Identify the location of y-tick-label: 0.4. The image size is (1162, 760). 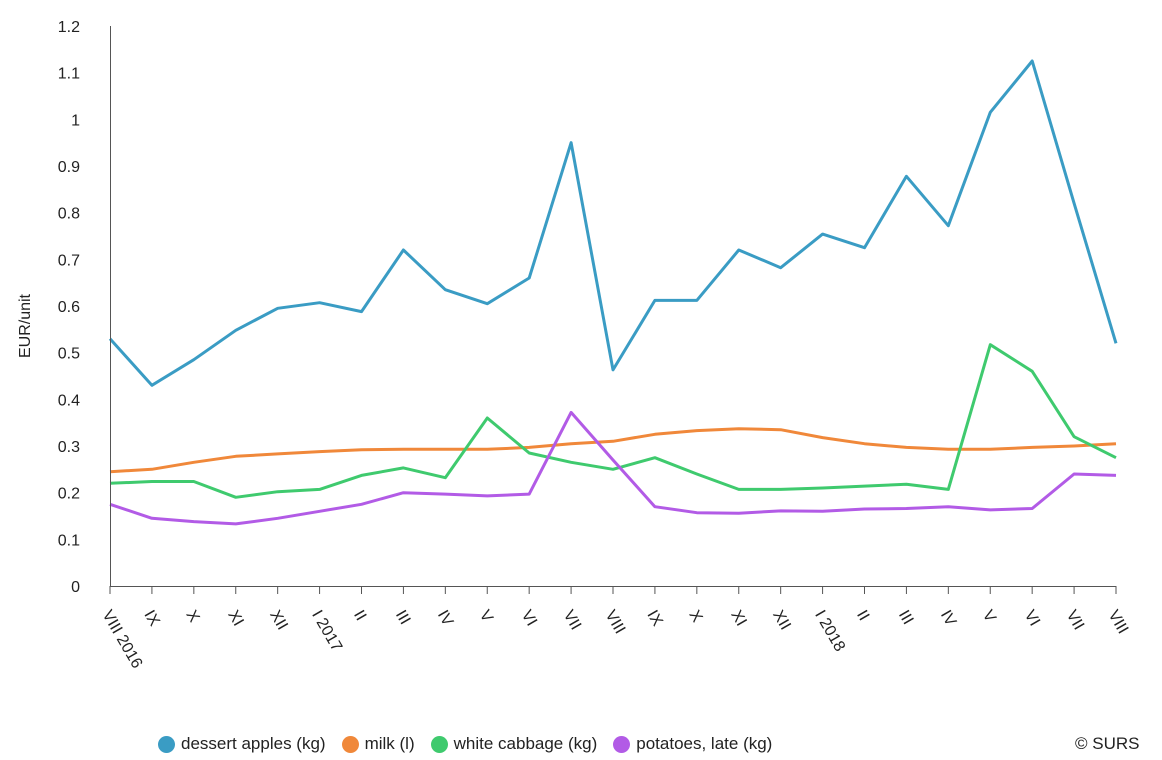
(69, 400).